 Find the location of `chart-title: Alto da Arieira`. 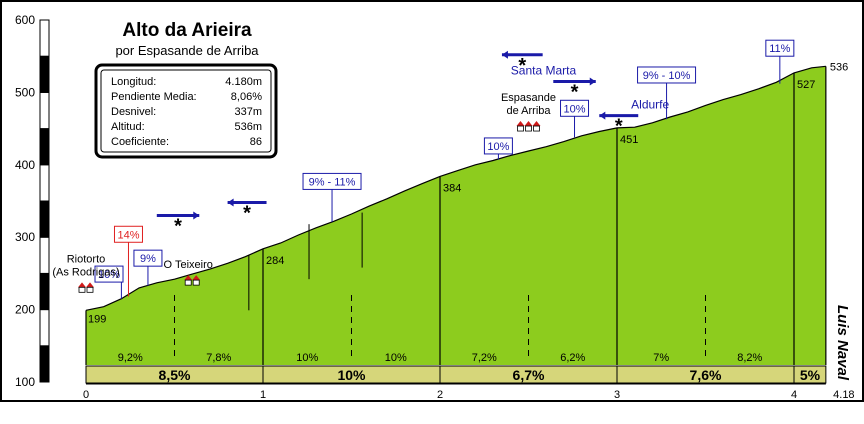

chart-title: Alto da Arieira is located at coordinates (187, 30).